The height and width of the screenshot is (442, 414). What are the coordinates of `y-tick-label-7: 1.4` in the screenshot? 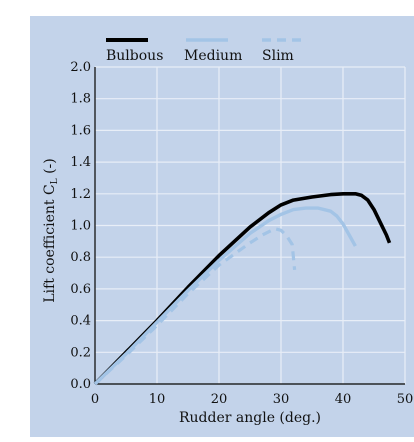 It's located at (80, 162).